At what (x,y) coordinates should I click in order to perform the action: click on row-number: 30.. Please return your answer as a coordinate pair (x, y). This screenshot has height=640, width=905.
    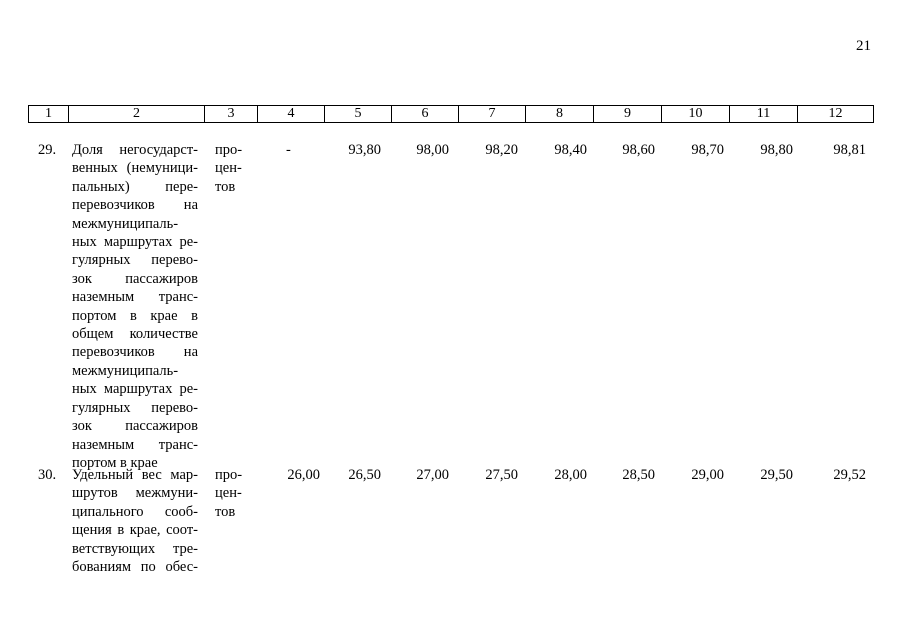
    Looking at the image, I should click on (47, 475).